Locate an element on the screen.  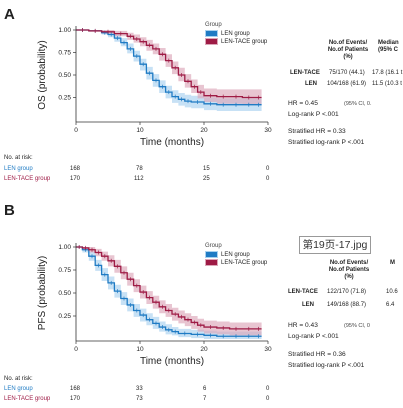
risk-count: 112 is located at coordinates (139, 179).